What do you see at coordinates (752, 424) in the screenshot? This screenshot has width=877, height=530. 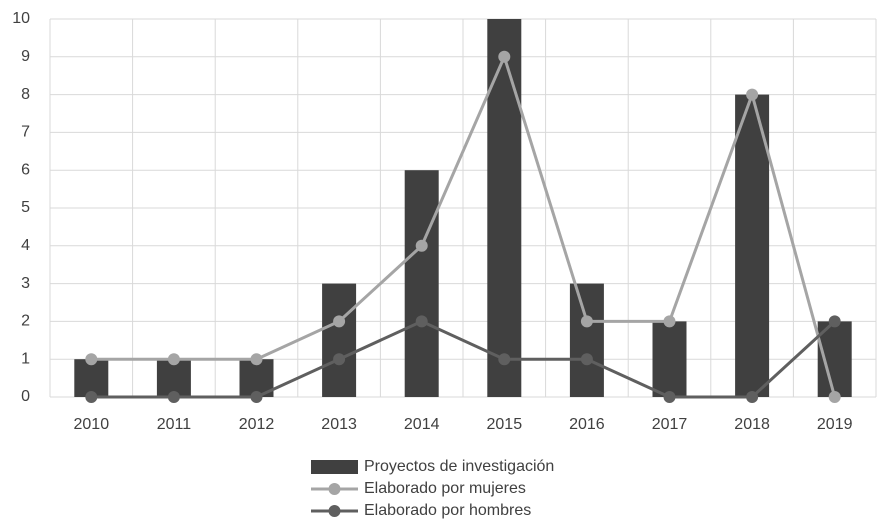 I see `x-tick-label: 2018` at bounding box center [752, 424].